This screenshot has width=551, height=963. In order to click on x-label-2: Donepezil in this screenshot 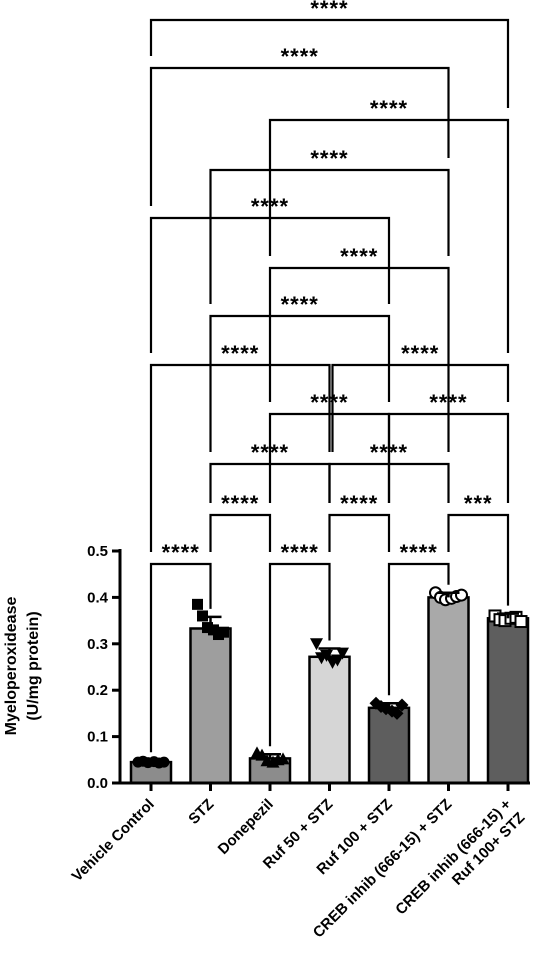, I will do `click(246, 827)`.